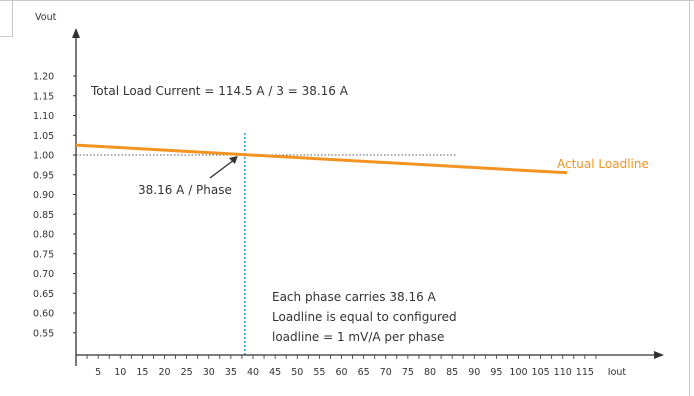  What do you see at coordinates (364, 317) in the screenshot?
I see `note-line-2: Loadline is equal to configured` at bounding box center [364, 317].